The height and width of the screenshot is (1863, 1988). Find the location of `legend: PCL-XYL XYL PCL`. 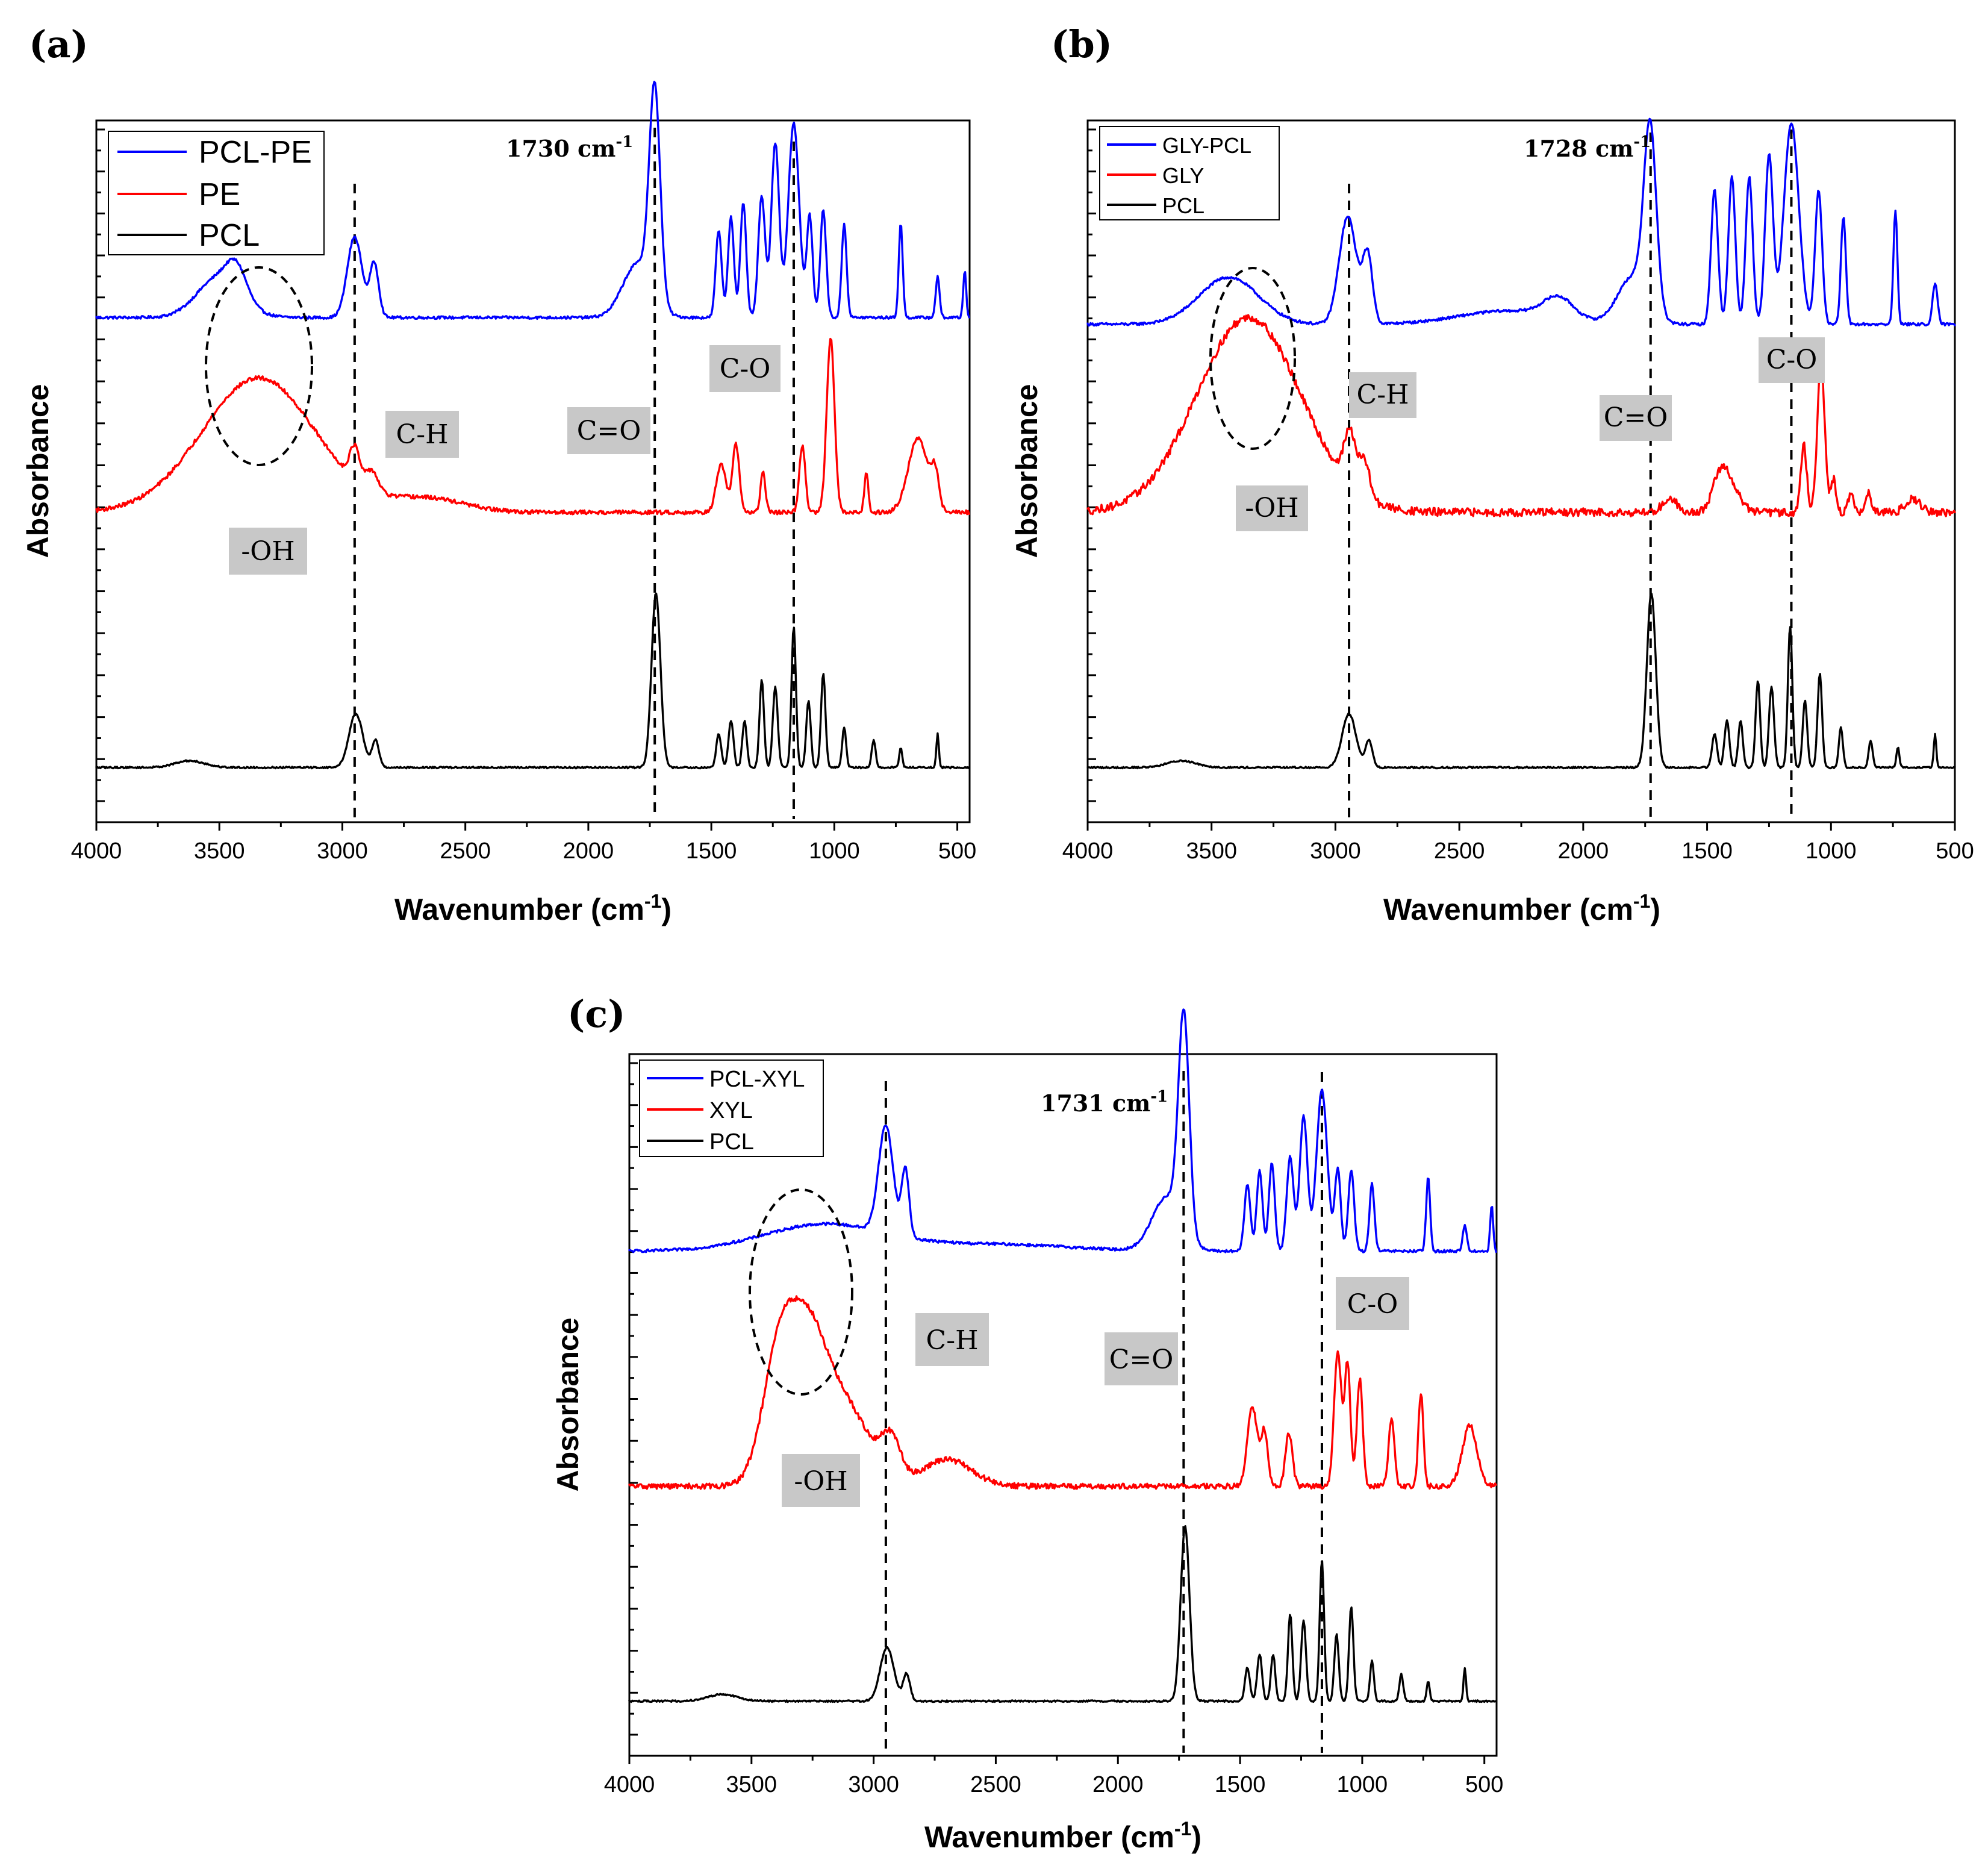

legend: PCL-XYL XYL PCL is located at coordinates (732, 1108).